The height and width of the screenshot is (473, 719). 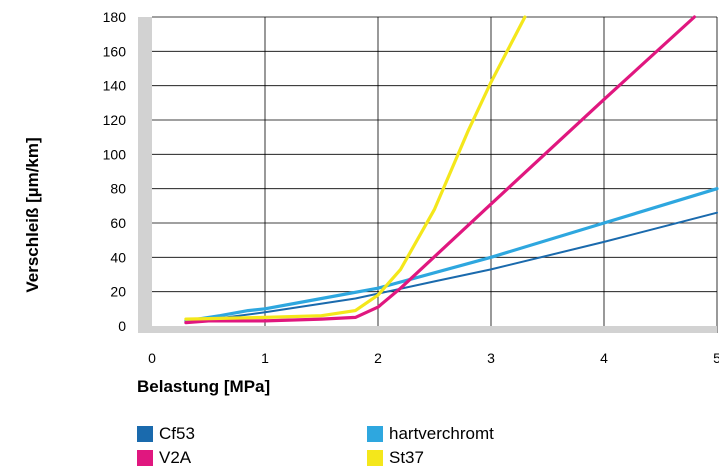 I want to click on legend-label: Cf53, so click(x=177, y=433).